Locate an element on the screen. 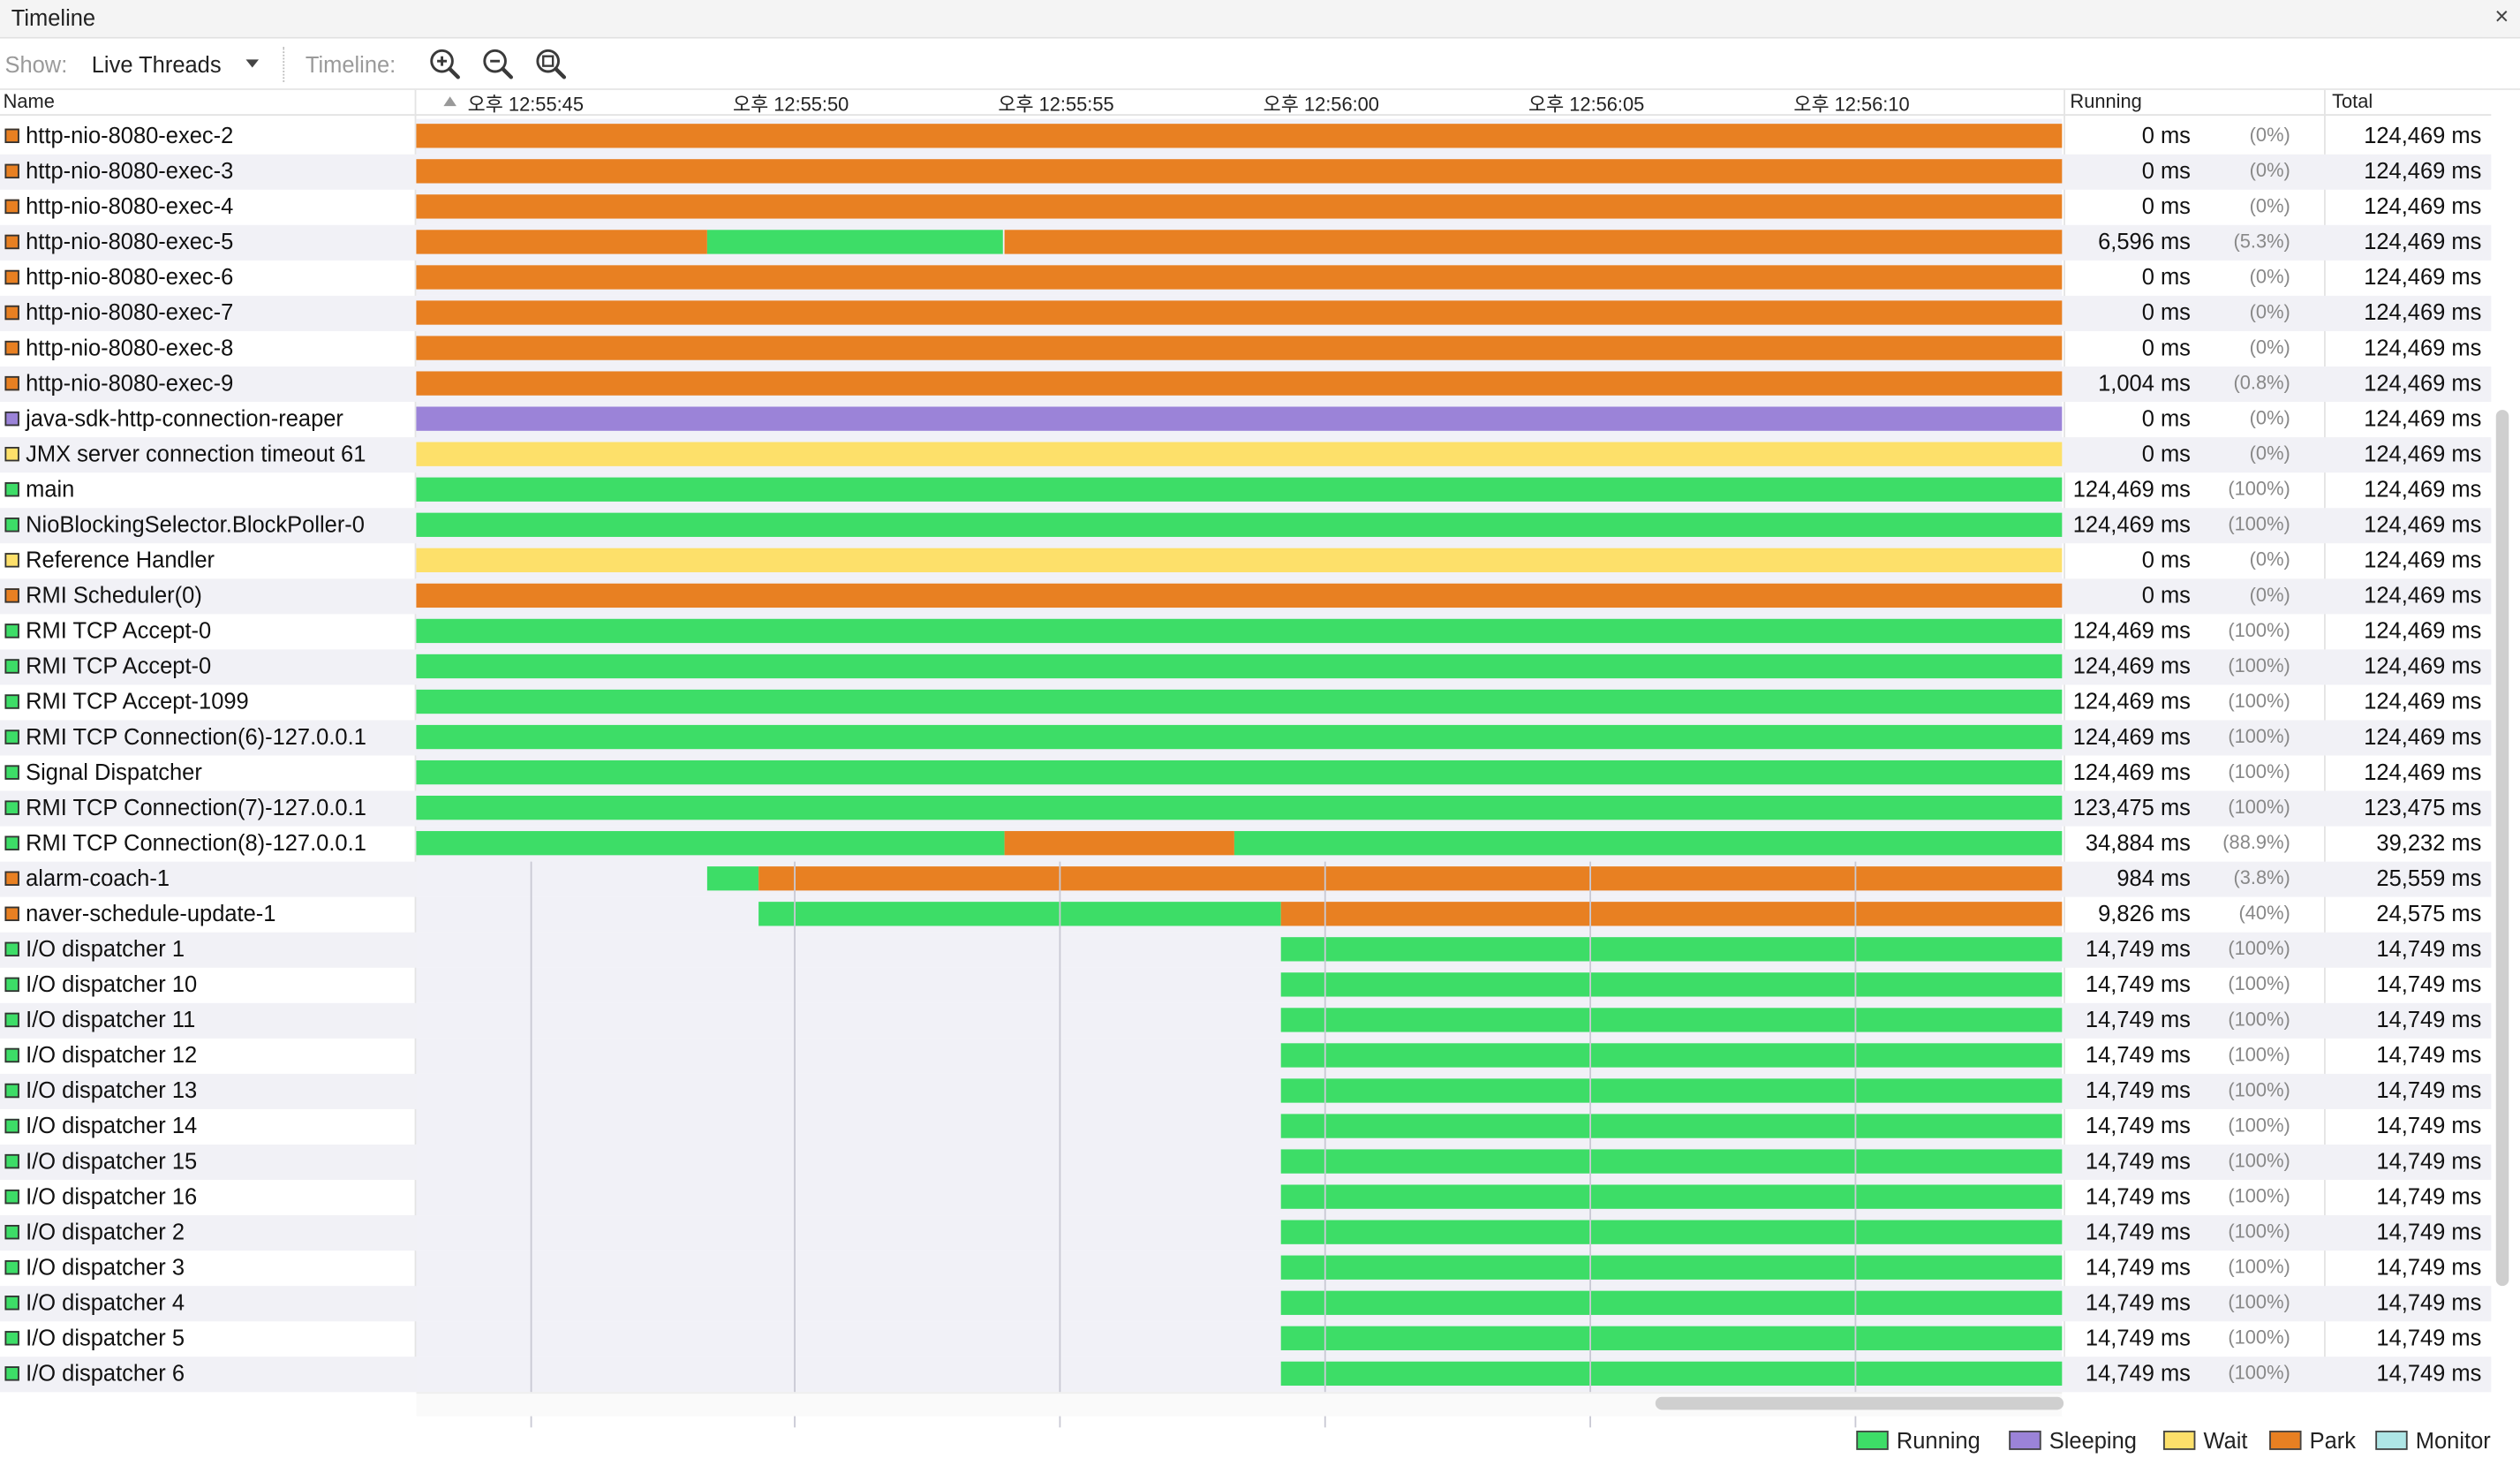 The height and width of the screenshot is (1466, 2520). table-row: Reference Handler 0 ms (0%) 124,469 ms is located at coordinates (1245, 561).